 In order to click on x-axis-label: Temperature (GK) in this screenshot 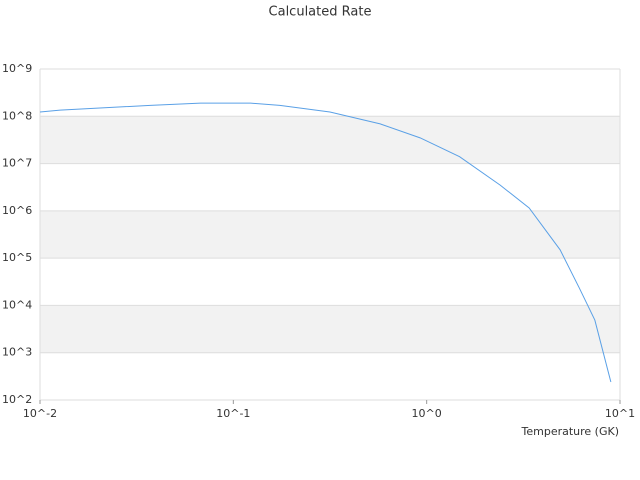, I will do `click(570, 431)`.